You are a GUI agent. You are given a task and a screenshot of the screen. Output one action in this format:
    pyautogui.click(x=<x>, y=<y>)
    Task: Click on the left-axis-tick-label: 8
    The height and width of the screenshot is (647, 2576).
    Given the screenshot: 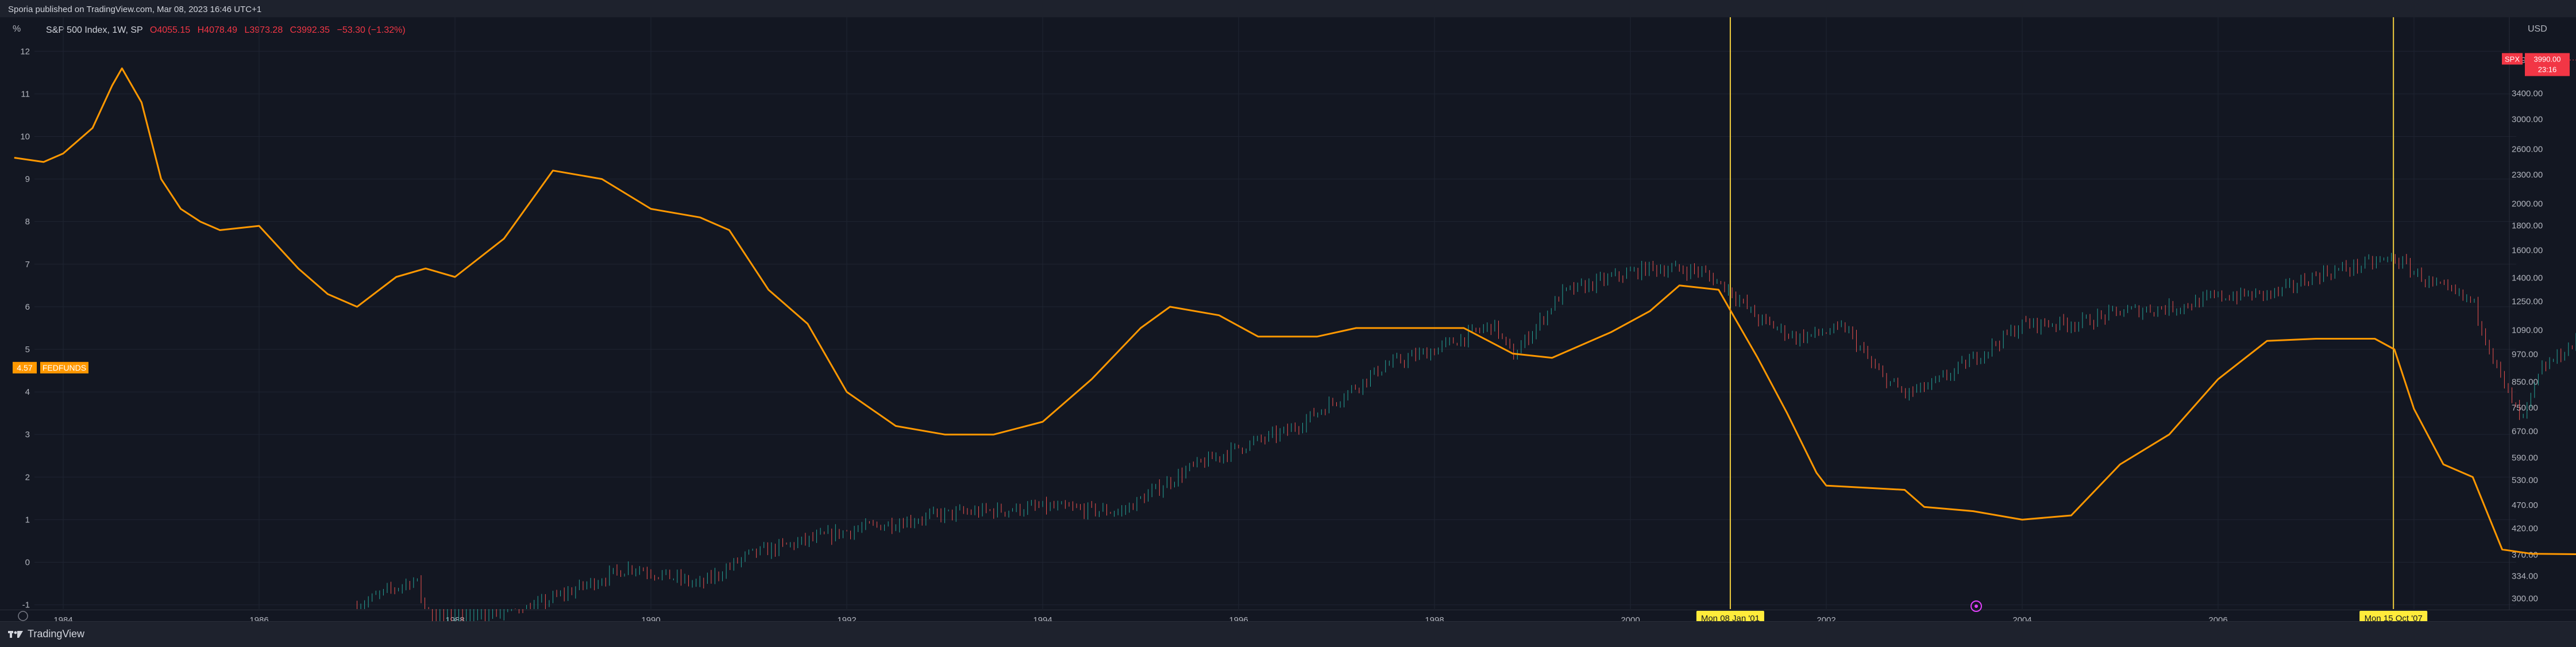 What is the action you would take?
    pyautogui.click(x=27, y=222)
    